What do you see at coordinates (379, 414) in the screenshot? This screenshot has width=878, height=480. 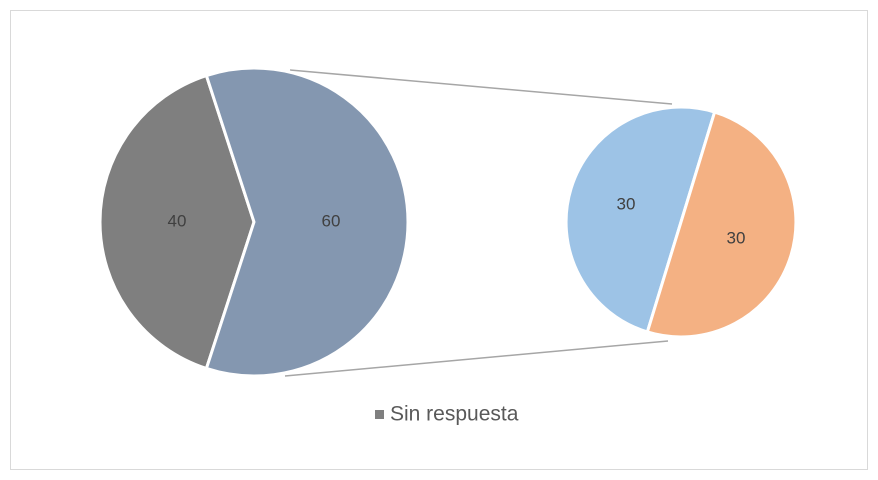 I see `legend-marker` at bounding box center [379, 414].